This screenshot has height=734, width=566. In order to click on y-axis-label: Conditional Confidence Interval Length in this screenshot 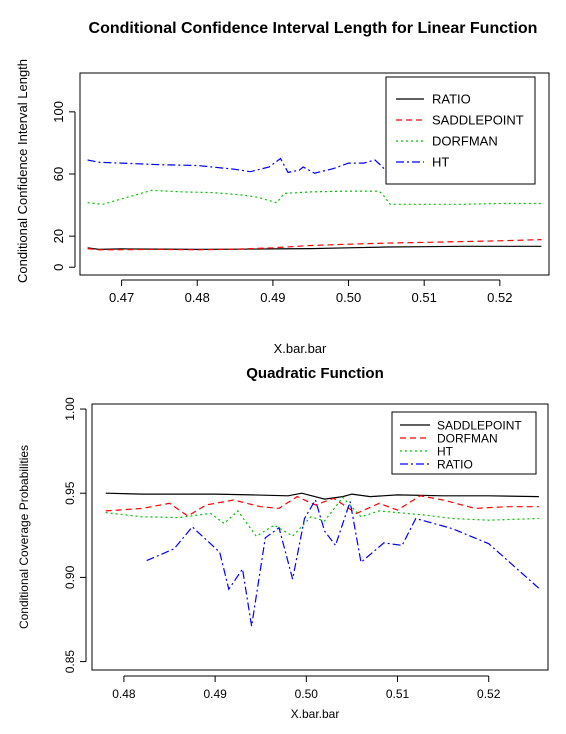, I will do `click(22, 171)`.